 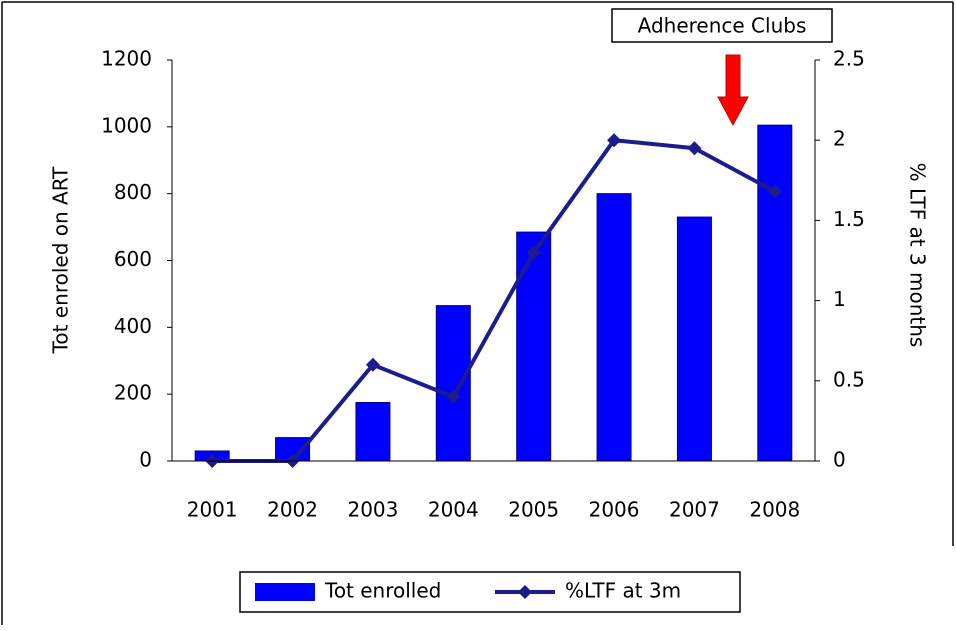 What do you see at coordinates (839, 299) in the screenshot?
I see `y2-tick-label: 1` at bounding box center [839, 299].